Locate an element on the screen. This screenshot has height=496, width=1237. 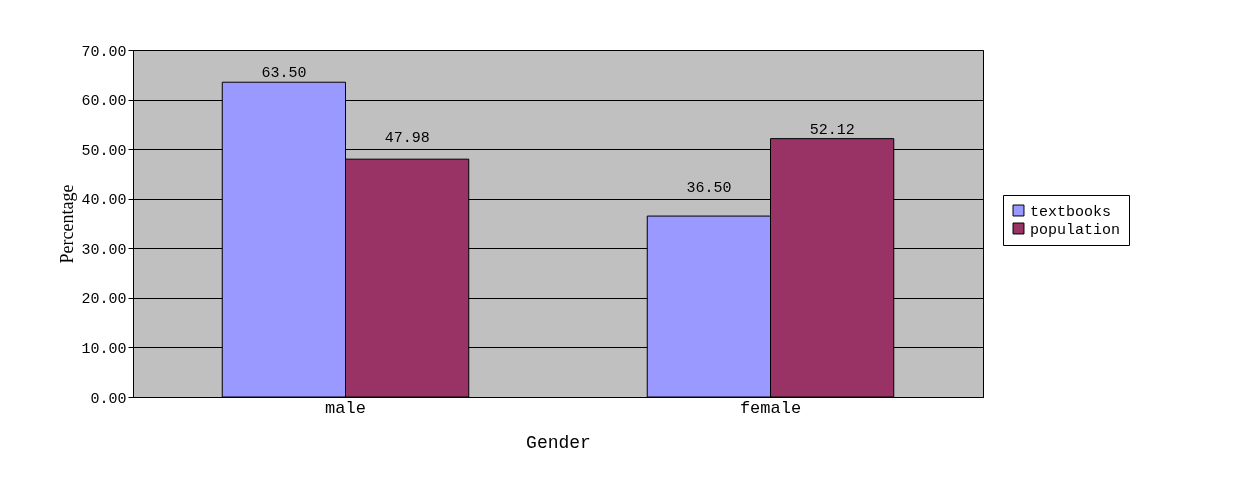
y-tick-label: 0.00 is located at coordinates (108, 399).